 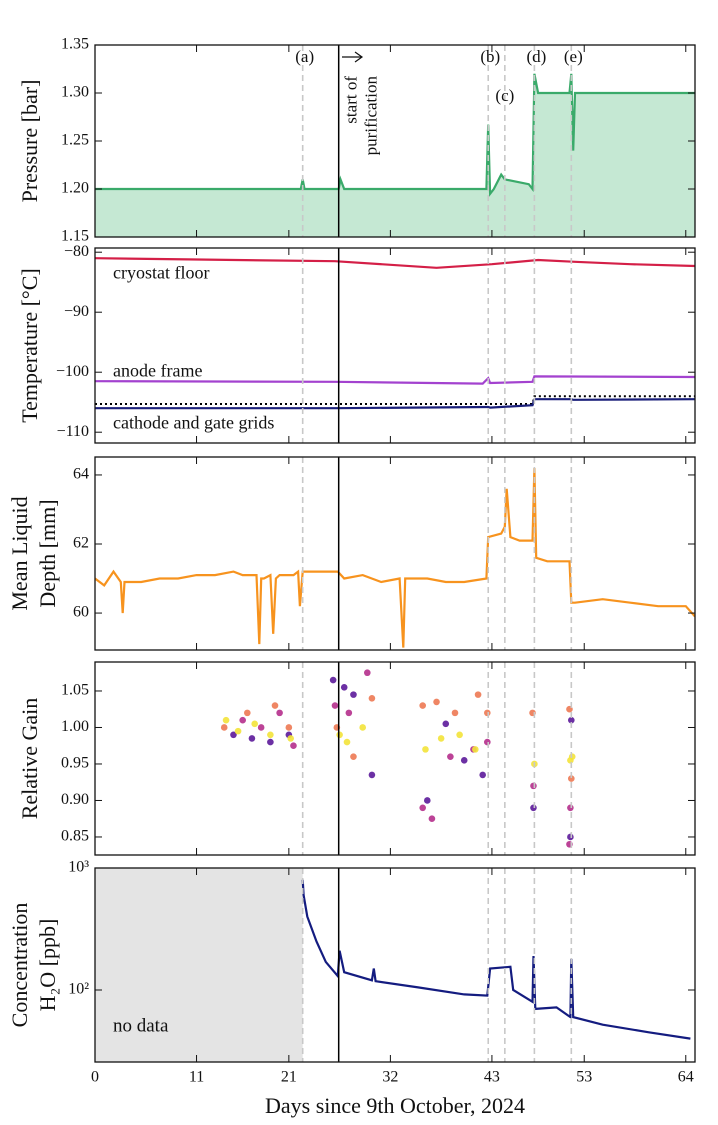 I want to click on purification-label: start of, so click(x=351, y=100).